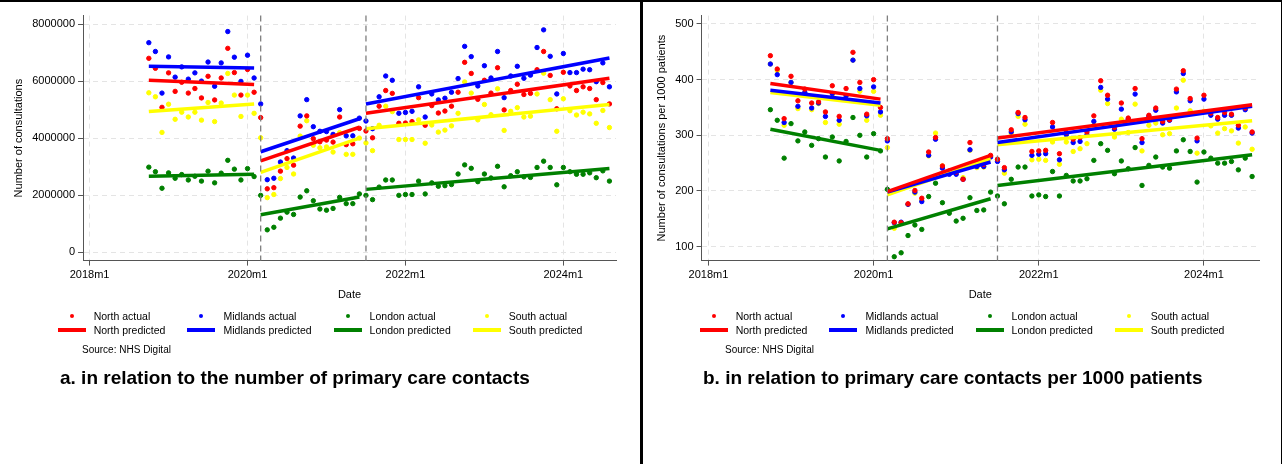 The image size is (1282, 464). Describe the element at coordinates (54, 23) in the screenshot. I see `y-tick-label: 8000000` at that location.